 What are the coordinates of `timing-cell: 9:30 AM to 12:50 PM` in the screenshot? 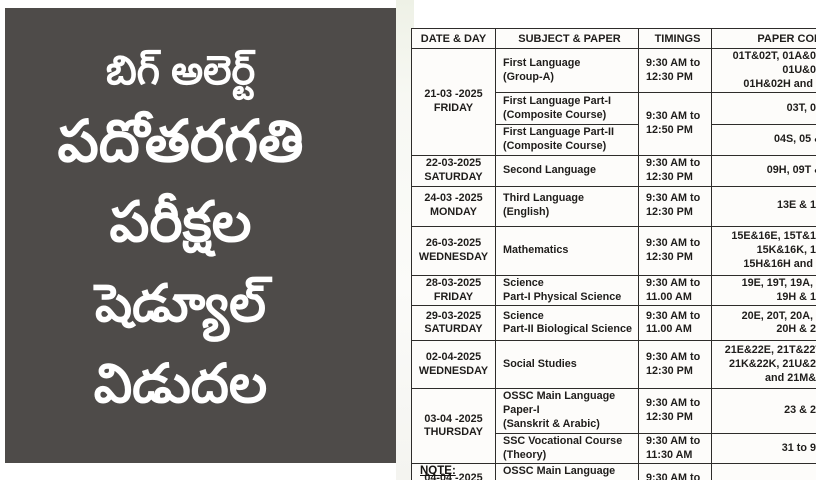 It's located at (675, 124).